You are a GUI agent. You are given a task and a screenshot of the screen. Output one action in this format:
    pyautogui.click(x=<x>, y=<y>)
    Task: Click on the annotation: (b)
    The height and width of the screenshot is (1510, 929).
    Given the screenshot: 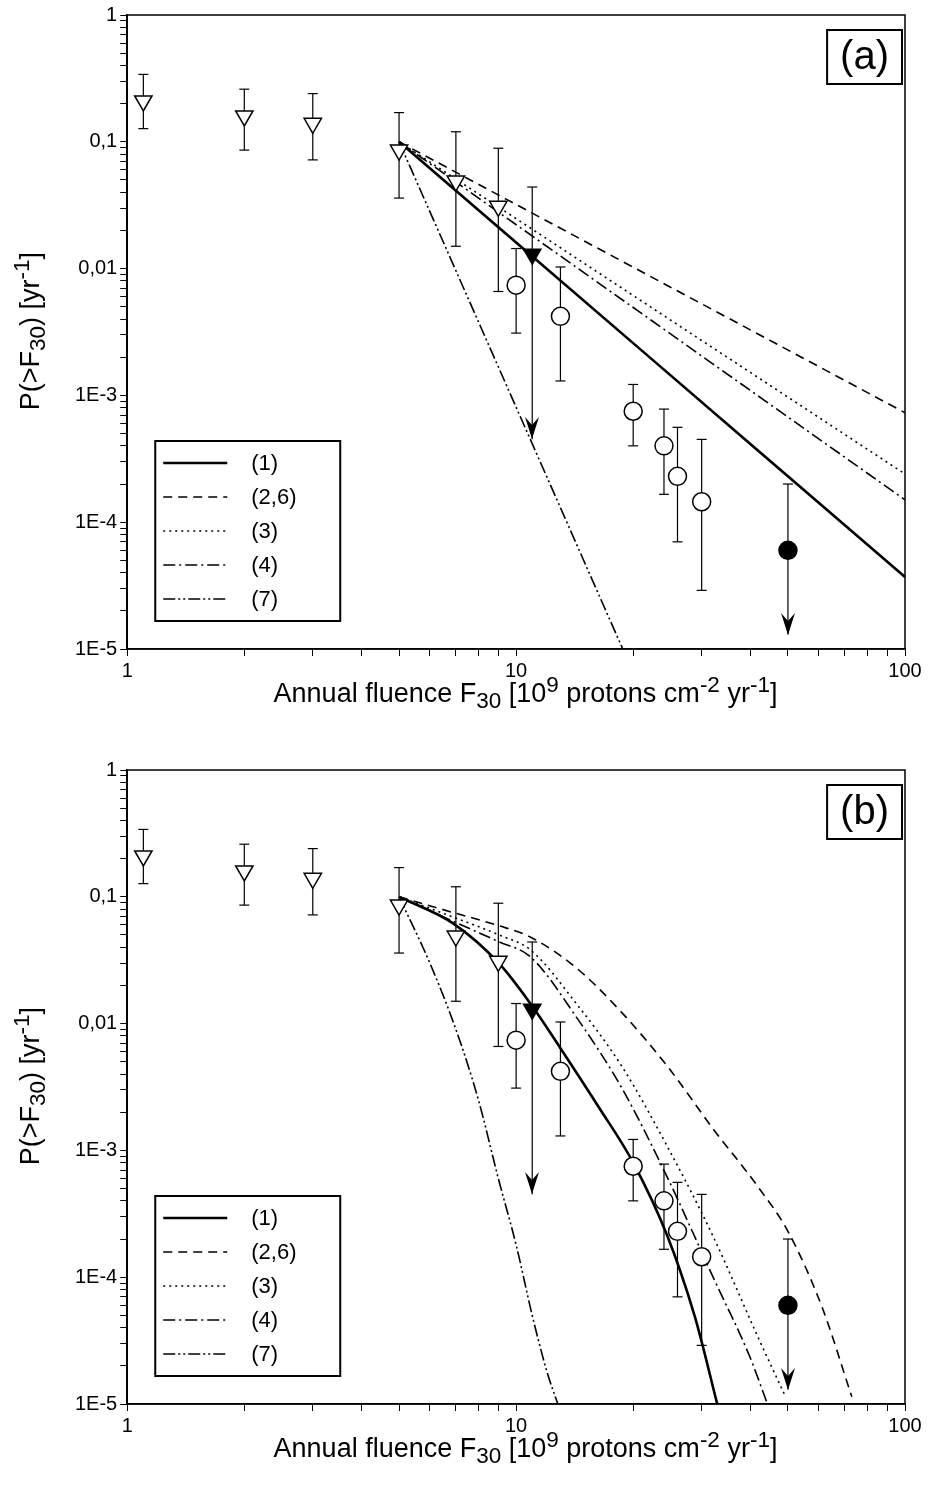 What is the action you would take?
    pyautogui.click(x=864, y=810)
    